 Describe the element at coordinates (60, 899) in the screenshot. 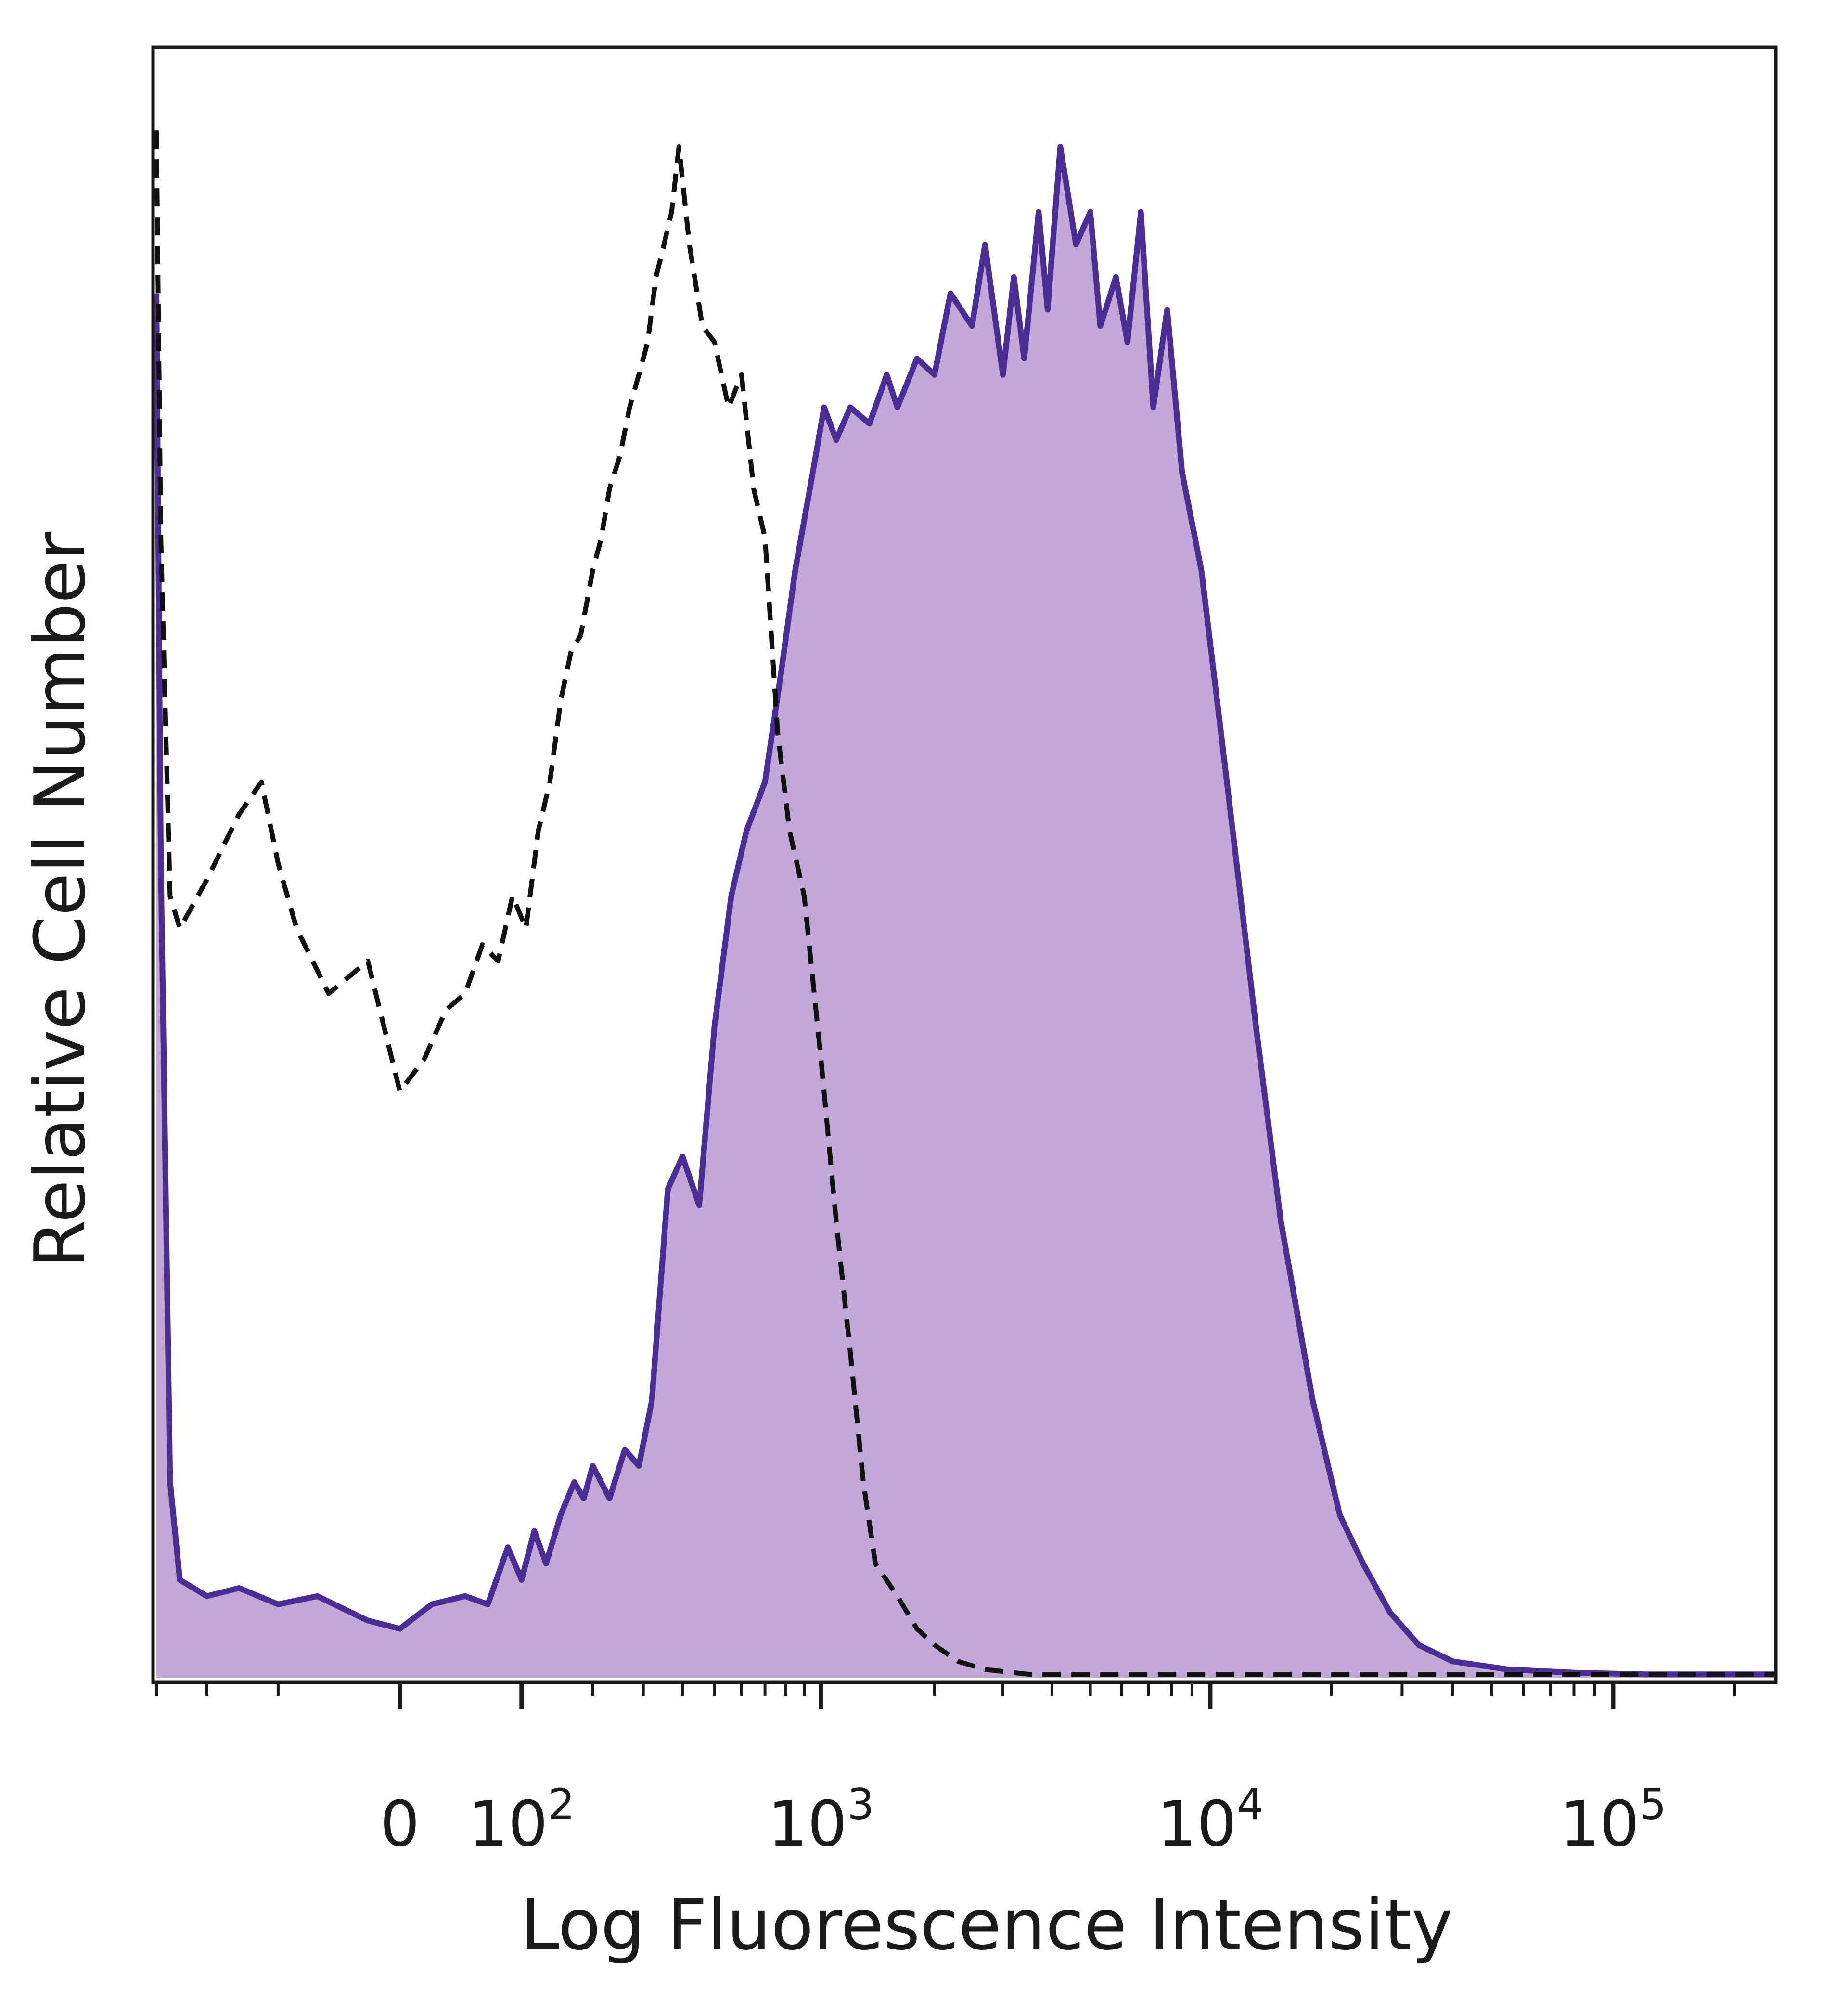

I see `y-axis-label: Relative Cell Number` at that location.